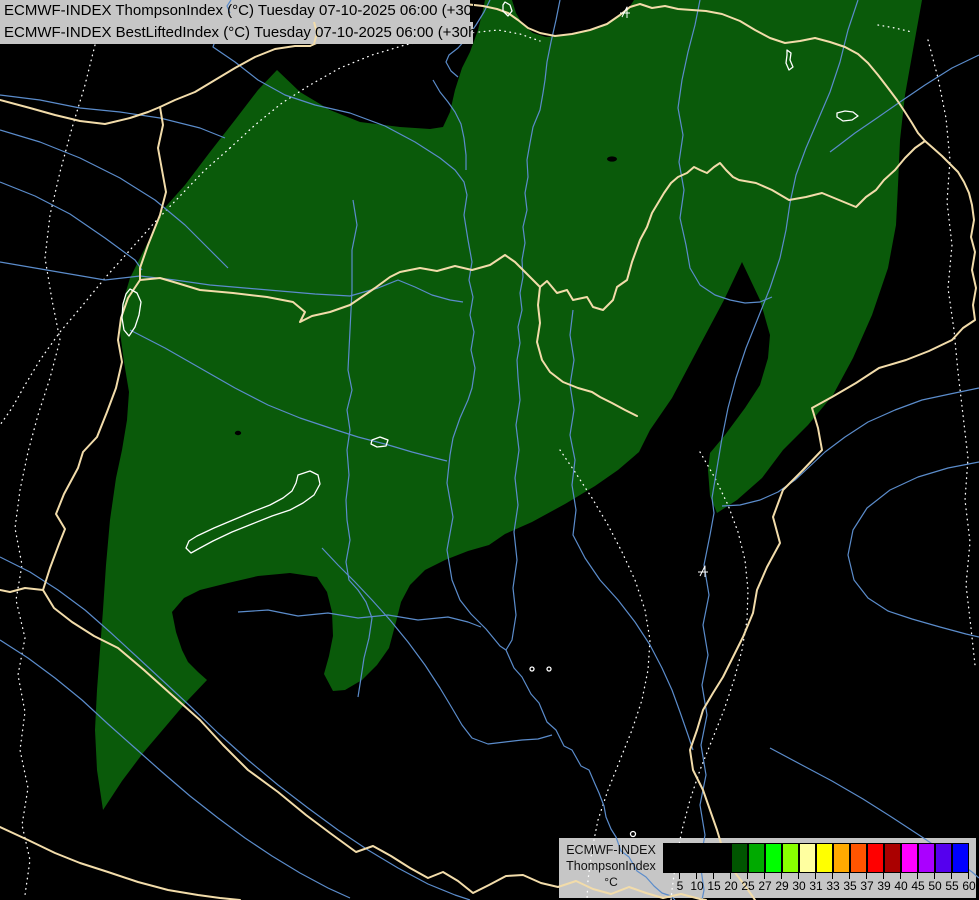 The width and height of the screenshot is (979, 900). Describe the element at coordinates (731, 886) in the screenshot. I see `legend-value-label: 20` at that location.